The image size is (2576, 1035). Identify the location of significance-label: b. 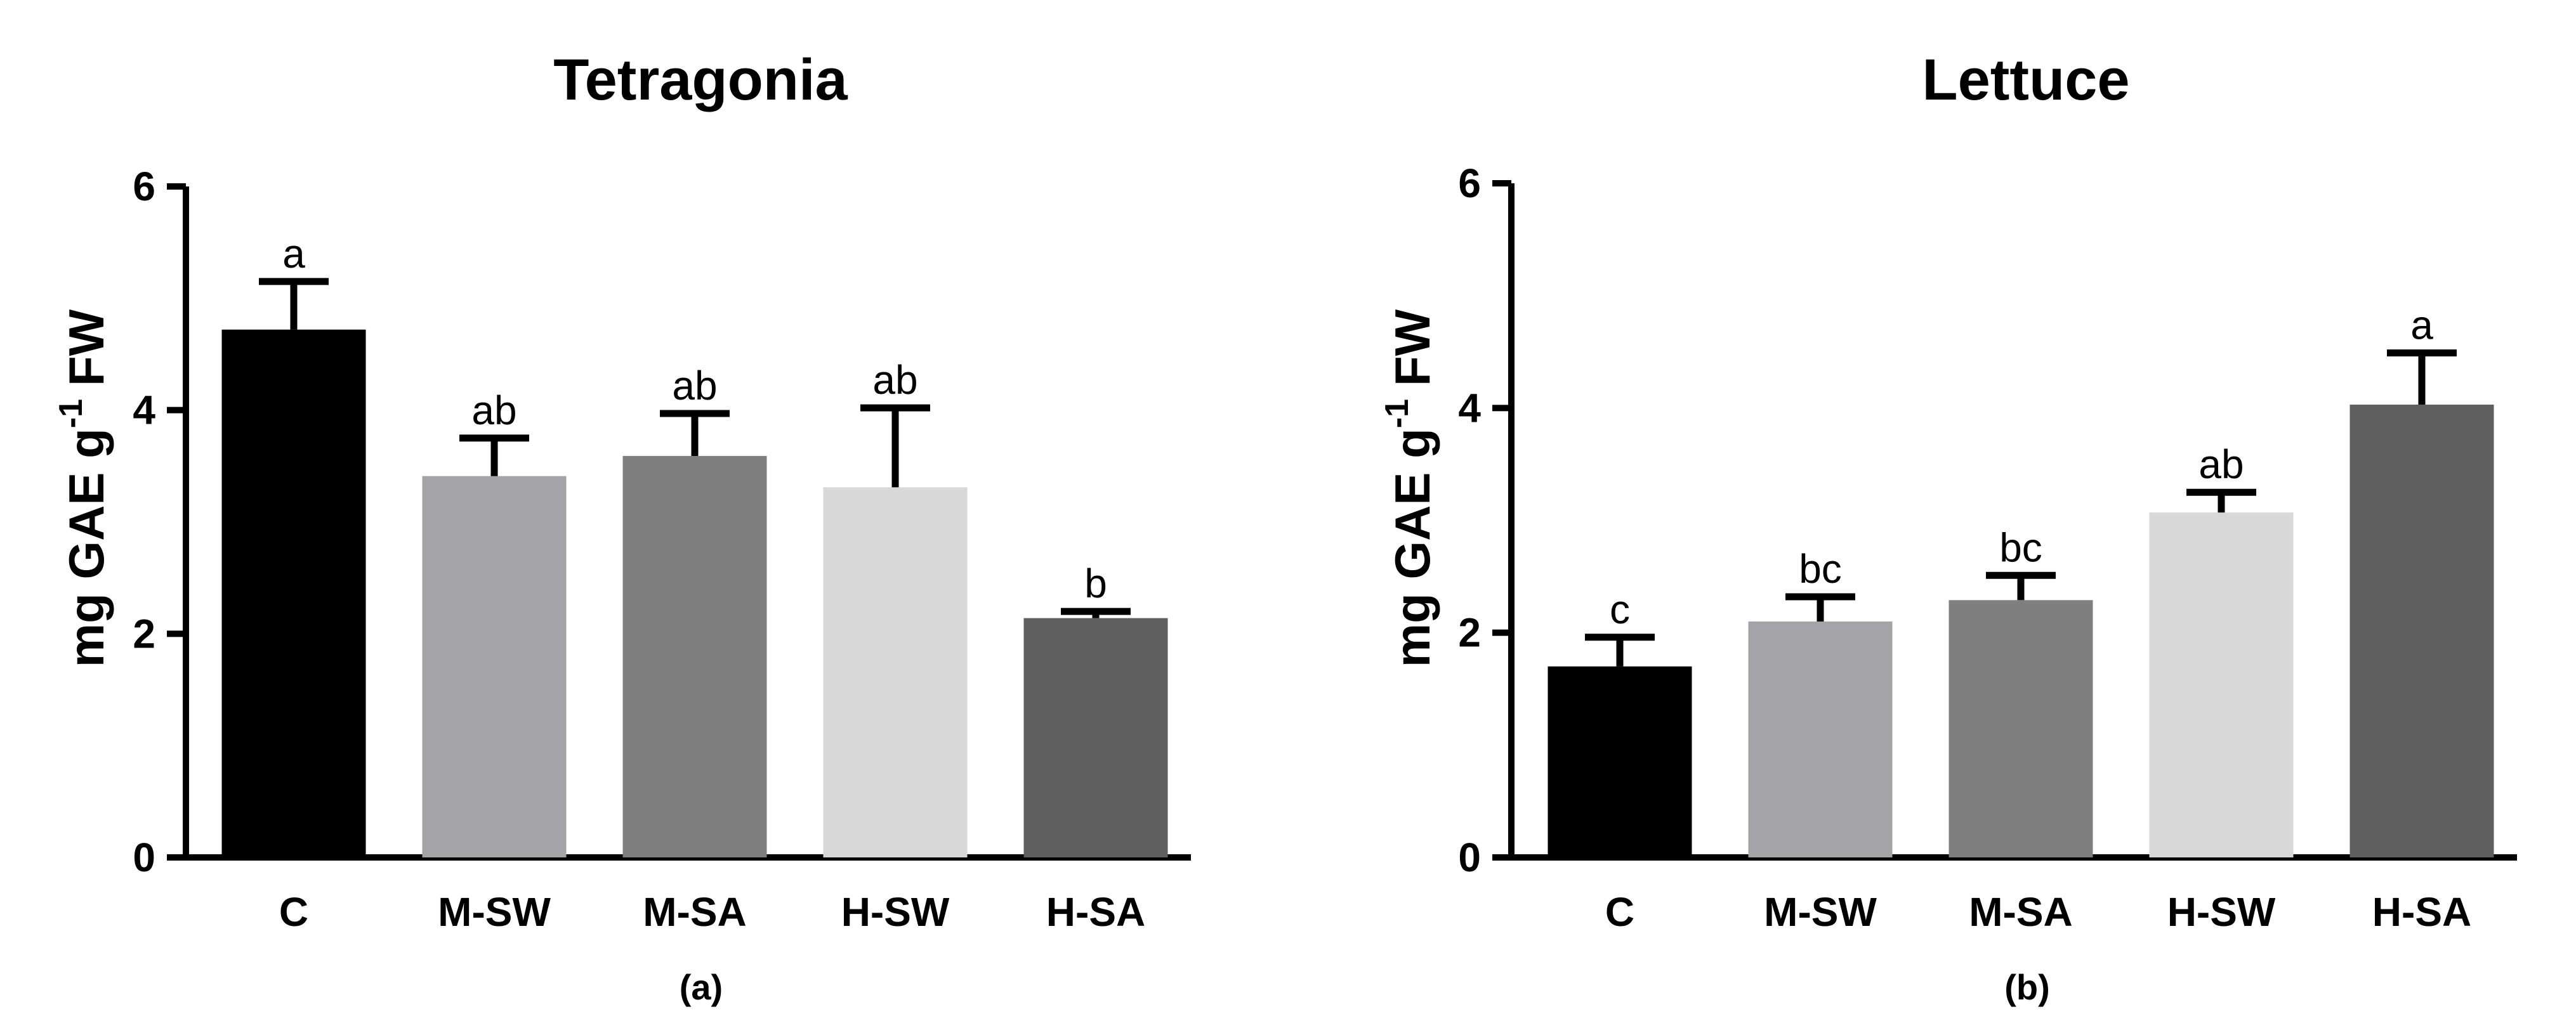
(1095, 583).